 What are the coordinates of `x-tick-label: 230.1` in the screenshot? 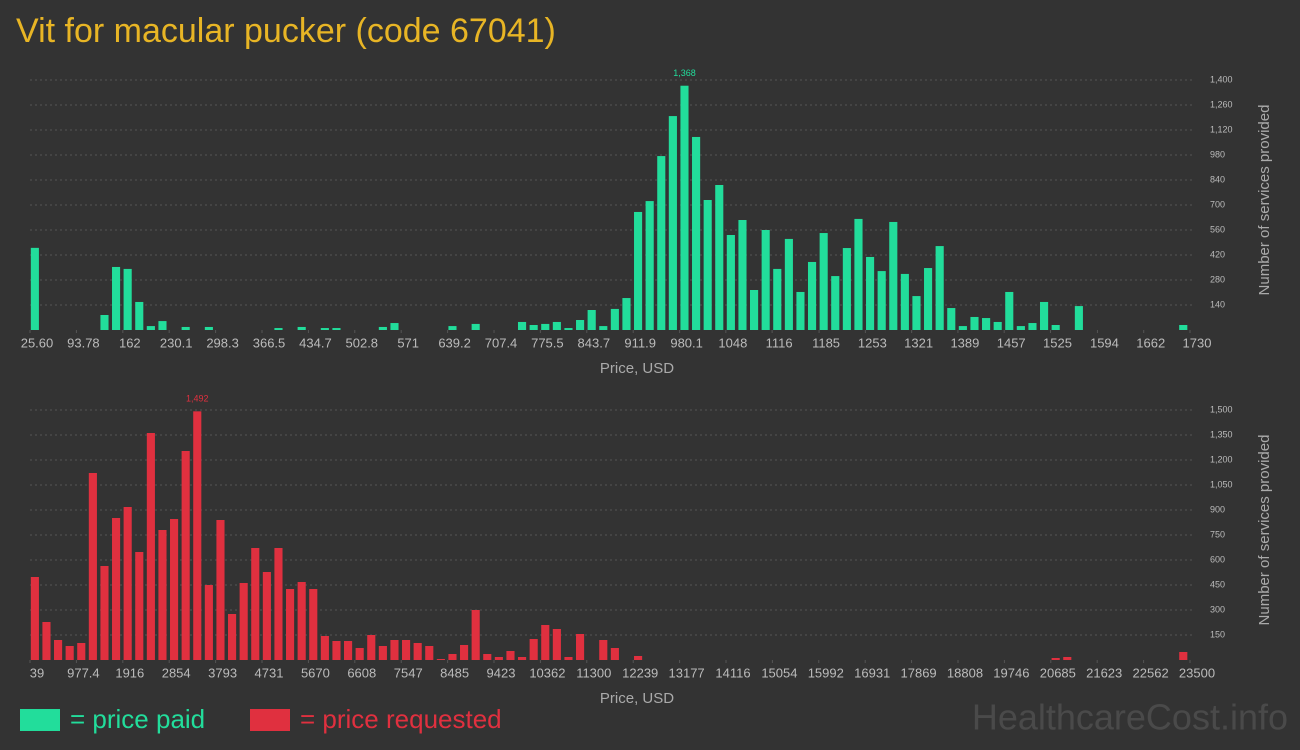 It's located at (176, 342).